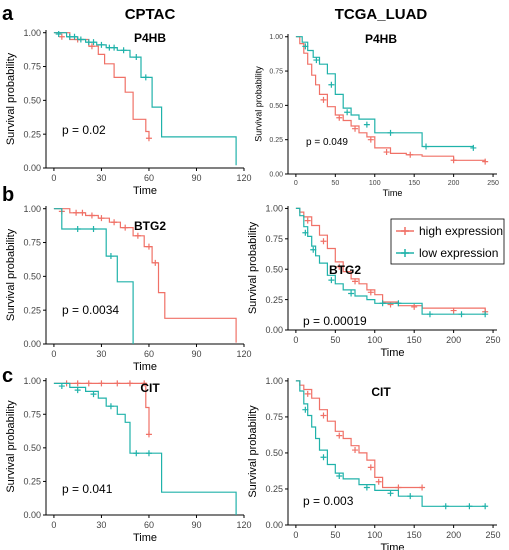 The width and height of the screenshot is (509, 550). What do you see at coordinates (150, 14) in the screenshot?
I see `column-title-cptac: CPTAC` at bounding box center [150, 14].